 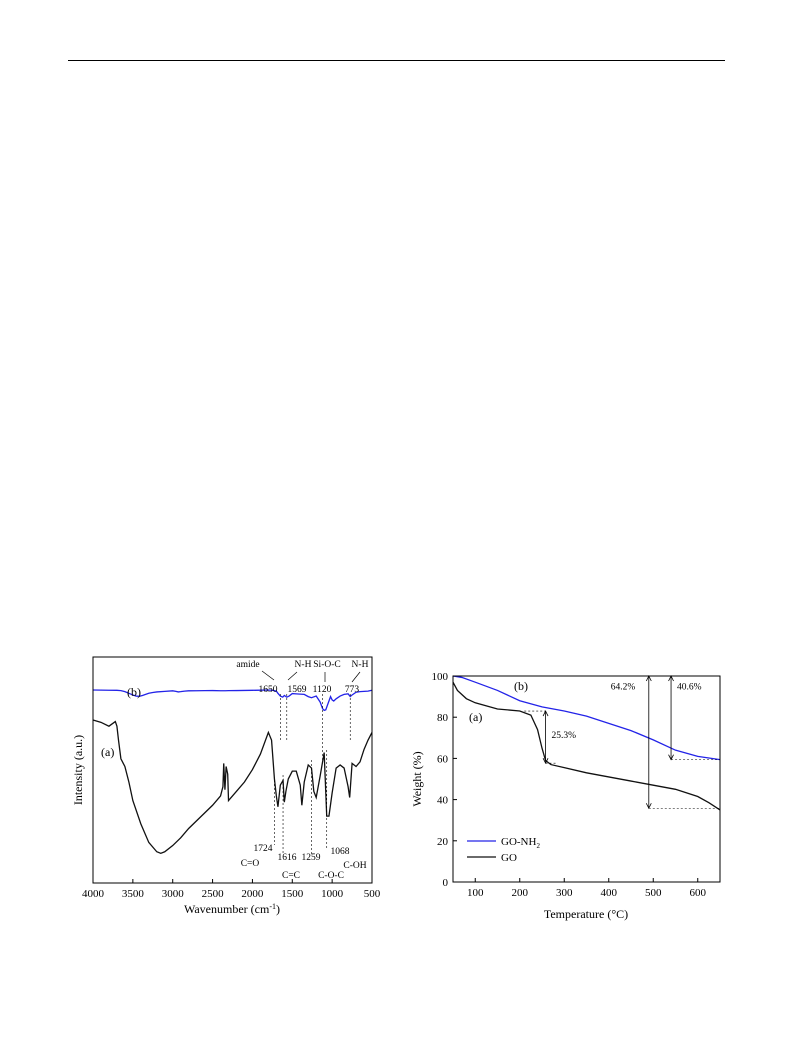 I want to click on legend-label-go: GO, so click(x=509, y=858).